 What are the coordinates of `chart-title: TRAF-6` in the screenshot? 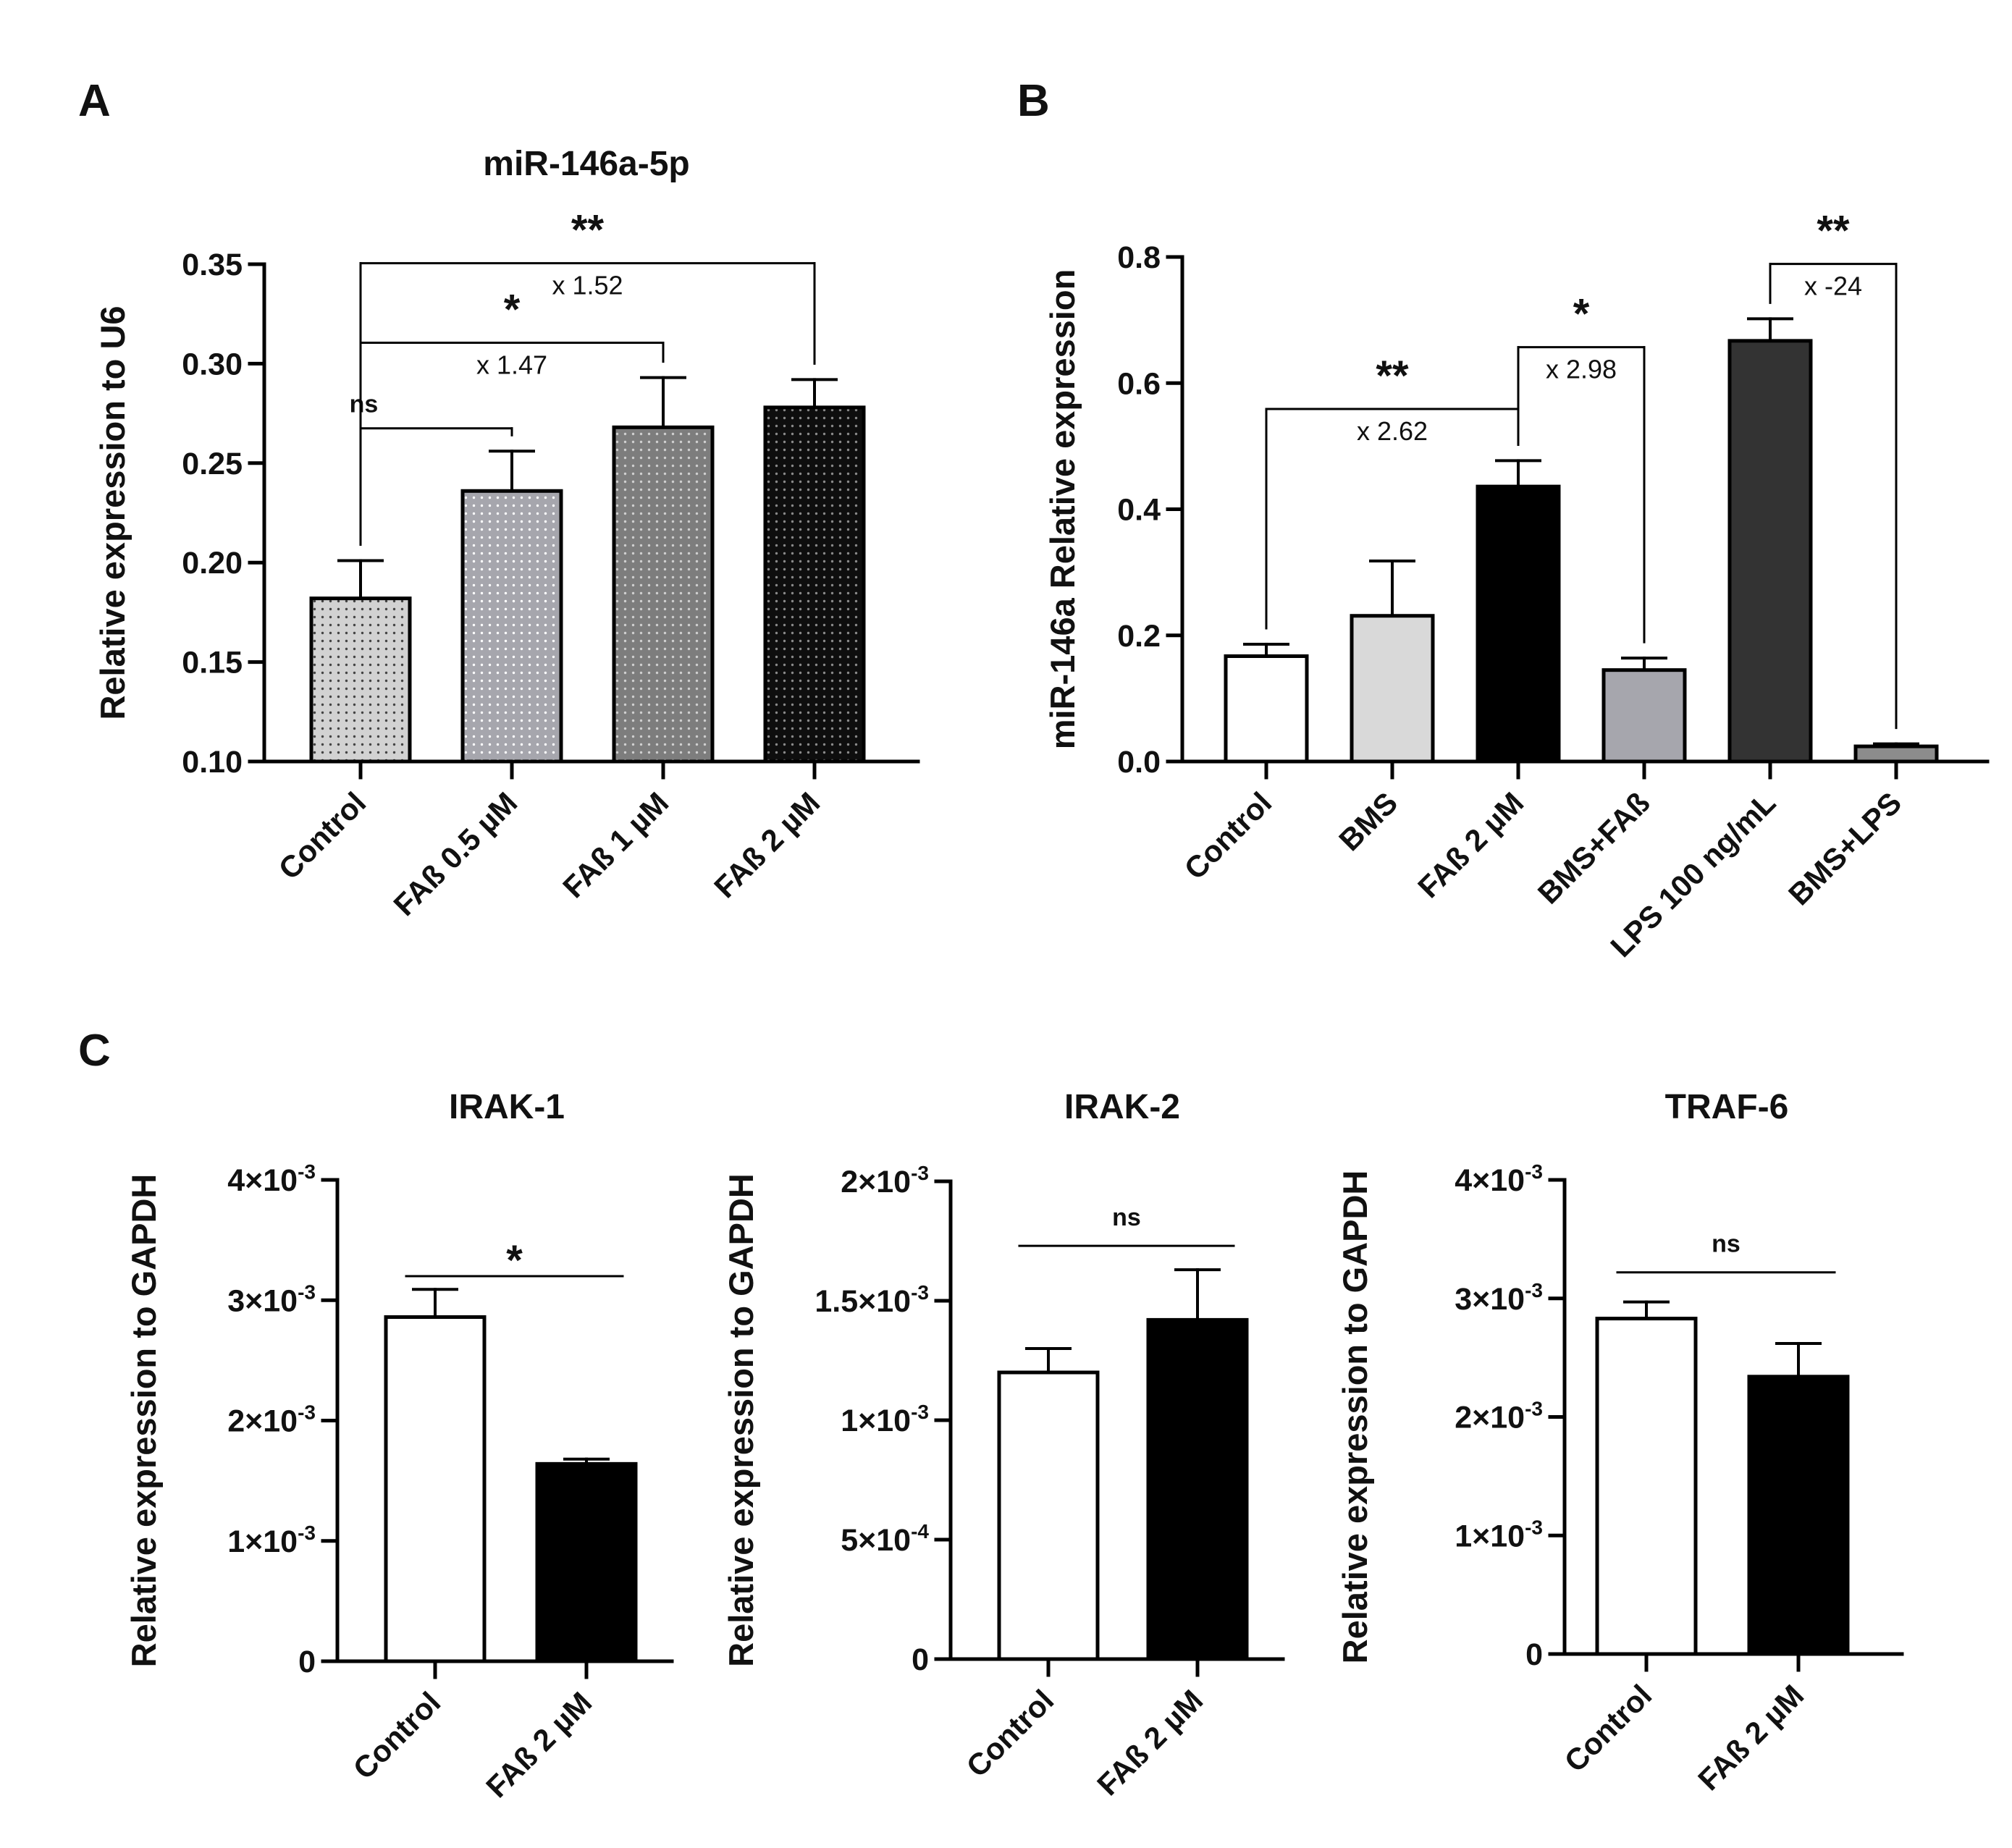 It's located at (1727, 1107).